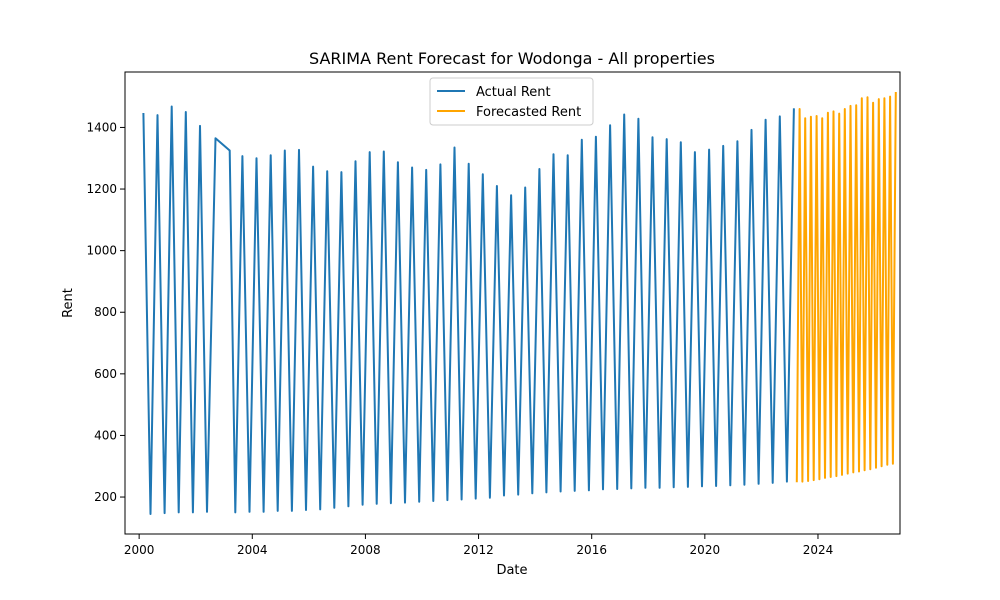 This screenshot has height=600, width=1000. What do you see at coordinates (105, 497) in the screenshot?
I see `y-tick-label: 200` at bounding box center [105, 497].